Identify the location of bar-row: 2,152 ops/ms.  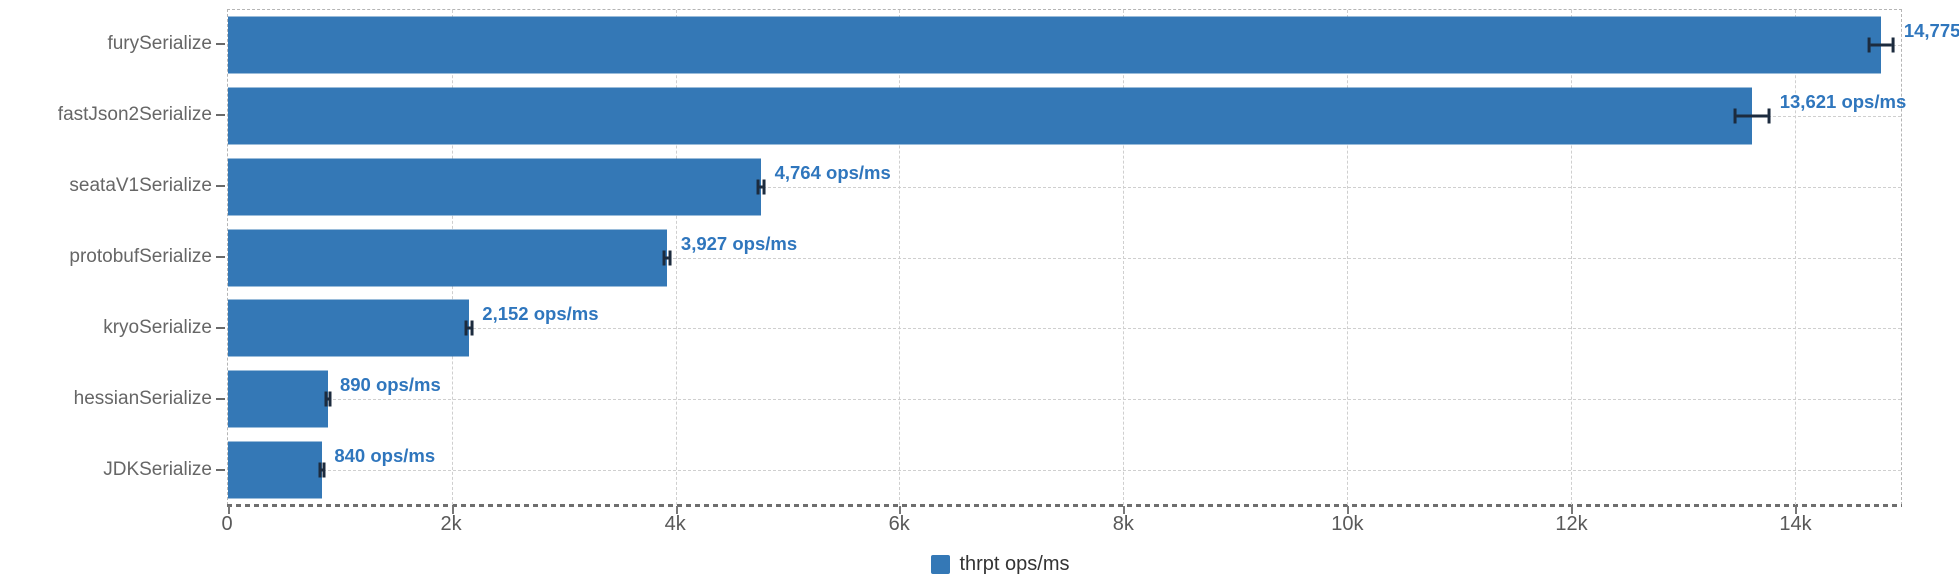
(1064, 328).